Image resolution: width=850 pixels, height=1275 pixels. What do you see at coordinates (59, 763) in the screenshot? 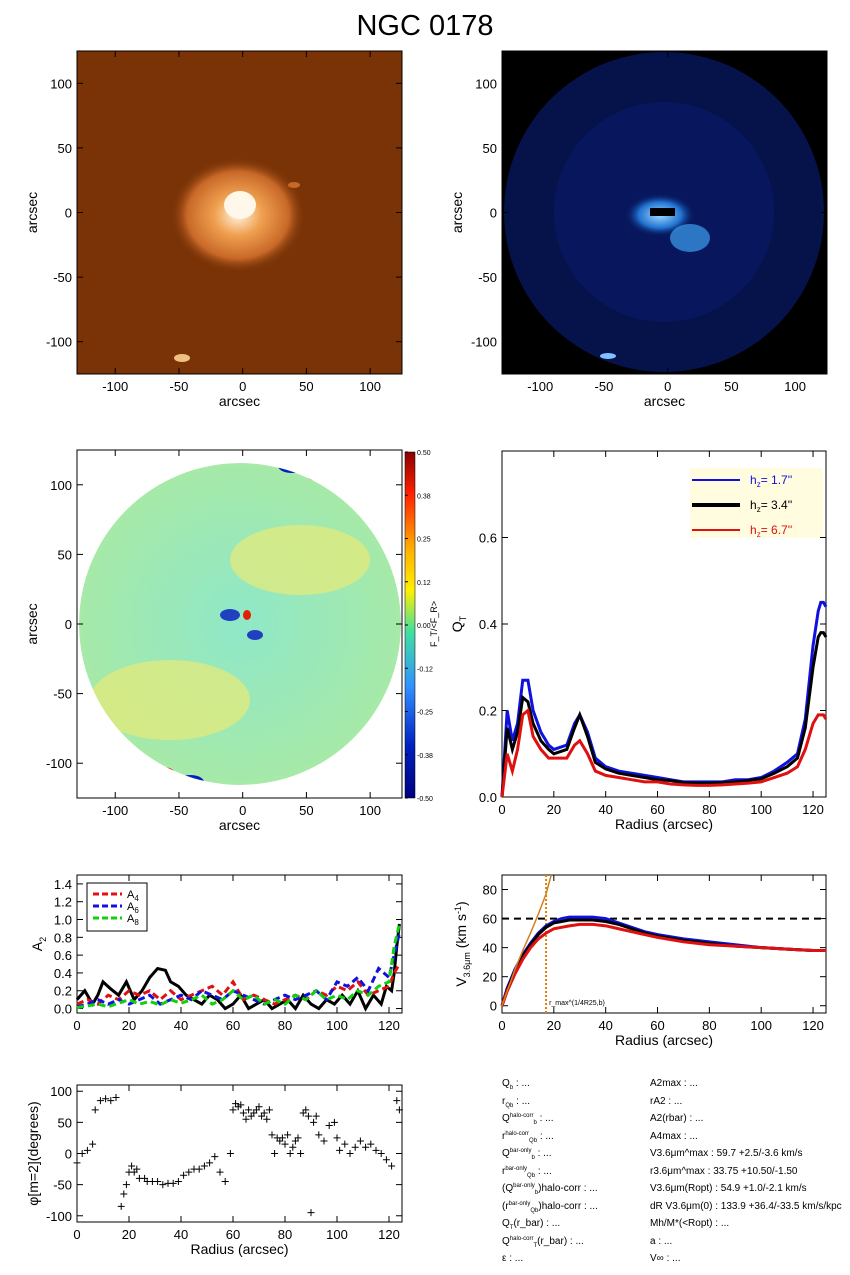
I see `residual-map-ytick-label: -100` at bounding box center [59, 763].